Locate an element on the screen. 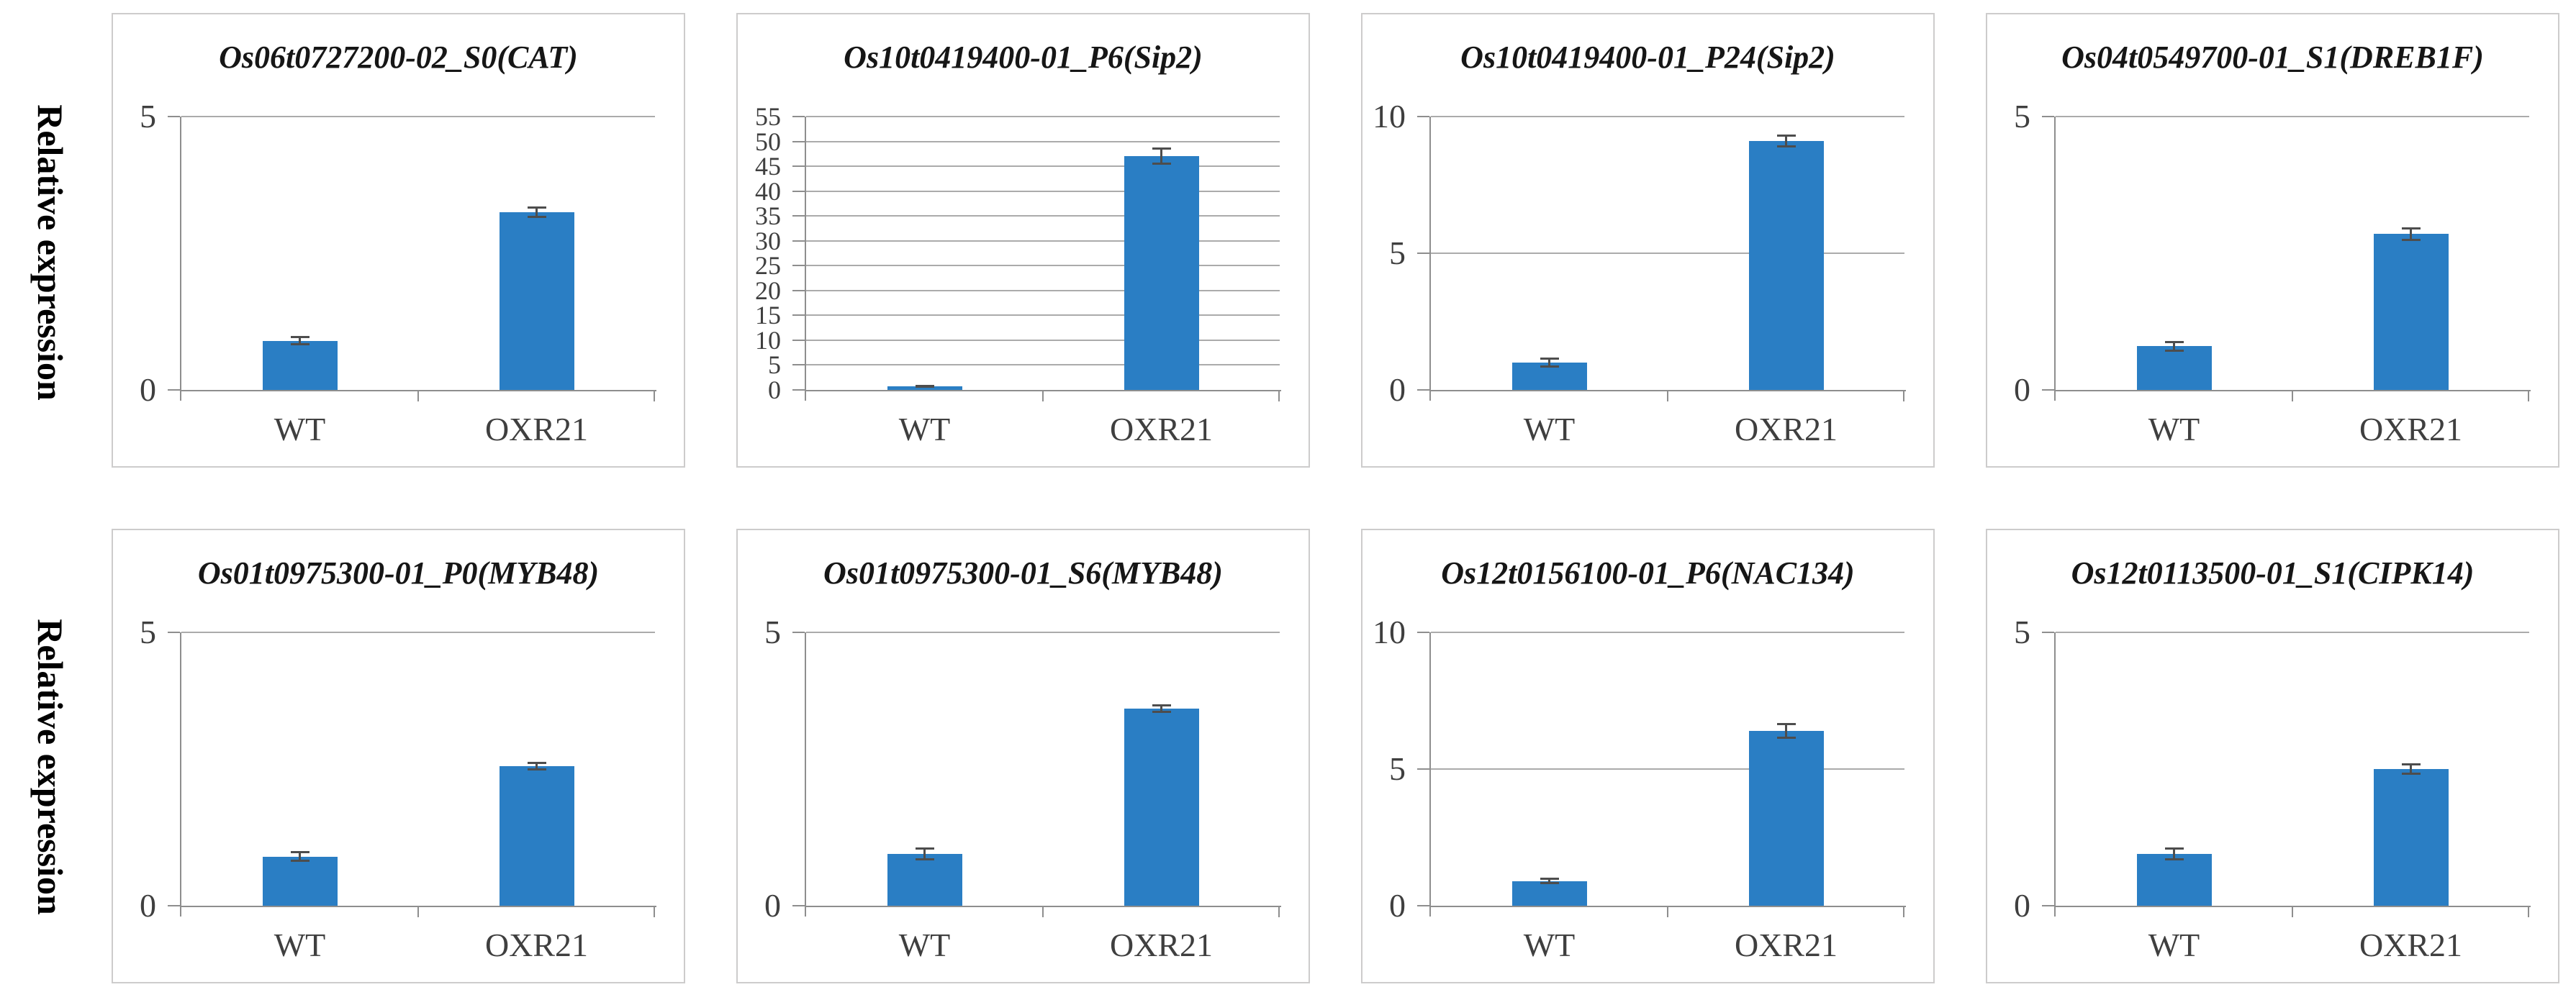 The image size is (2576, 1005). chart-title: Os01t0975300-01_P0(MYB48) is located at coordinates (399, 573).